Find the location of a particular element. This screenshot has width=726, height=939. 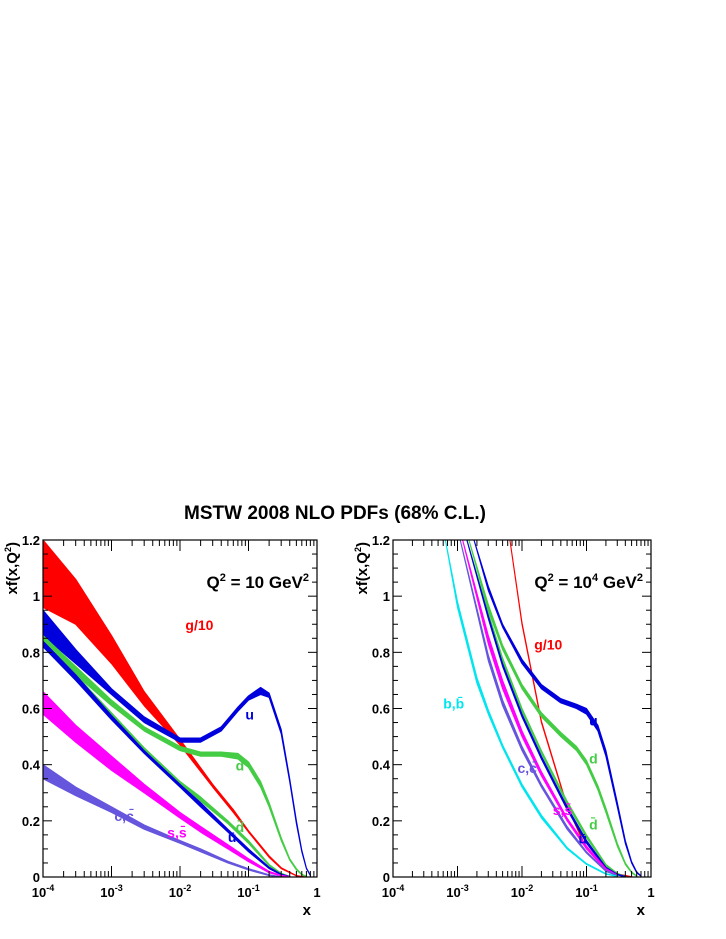

pdf-band-c is located at coordinates (162, 820).